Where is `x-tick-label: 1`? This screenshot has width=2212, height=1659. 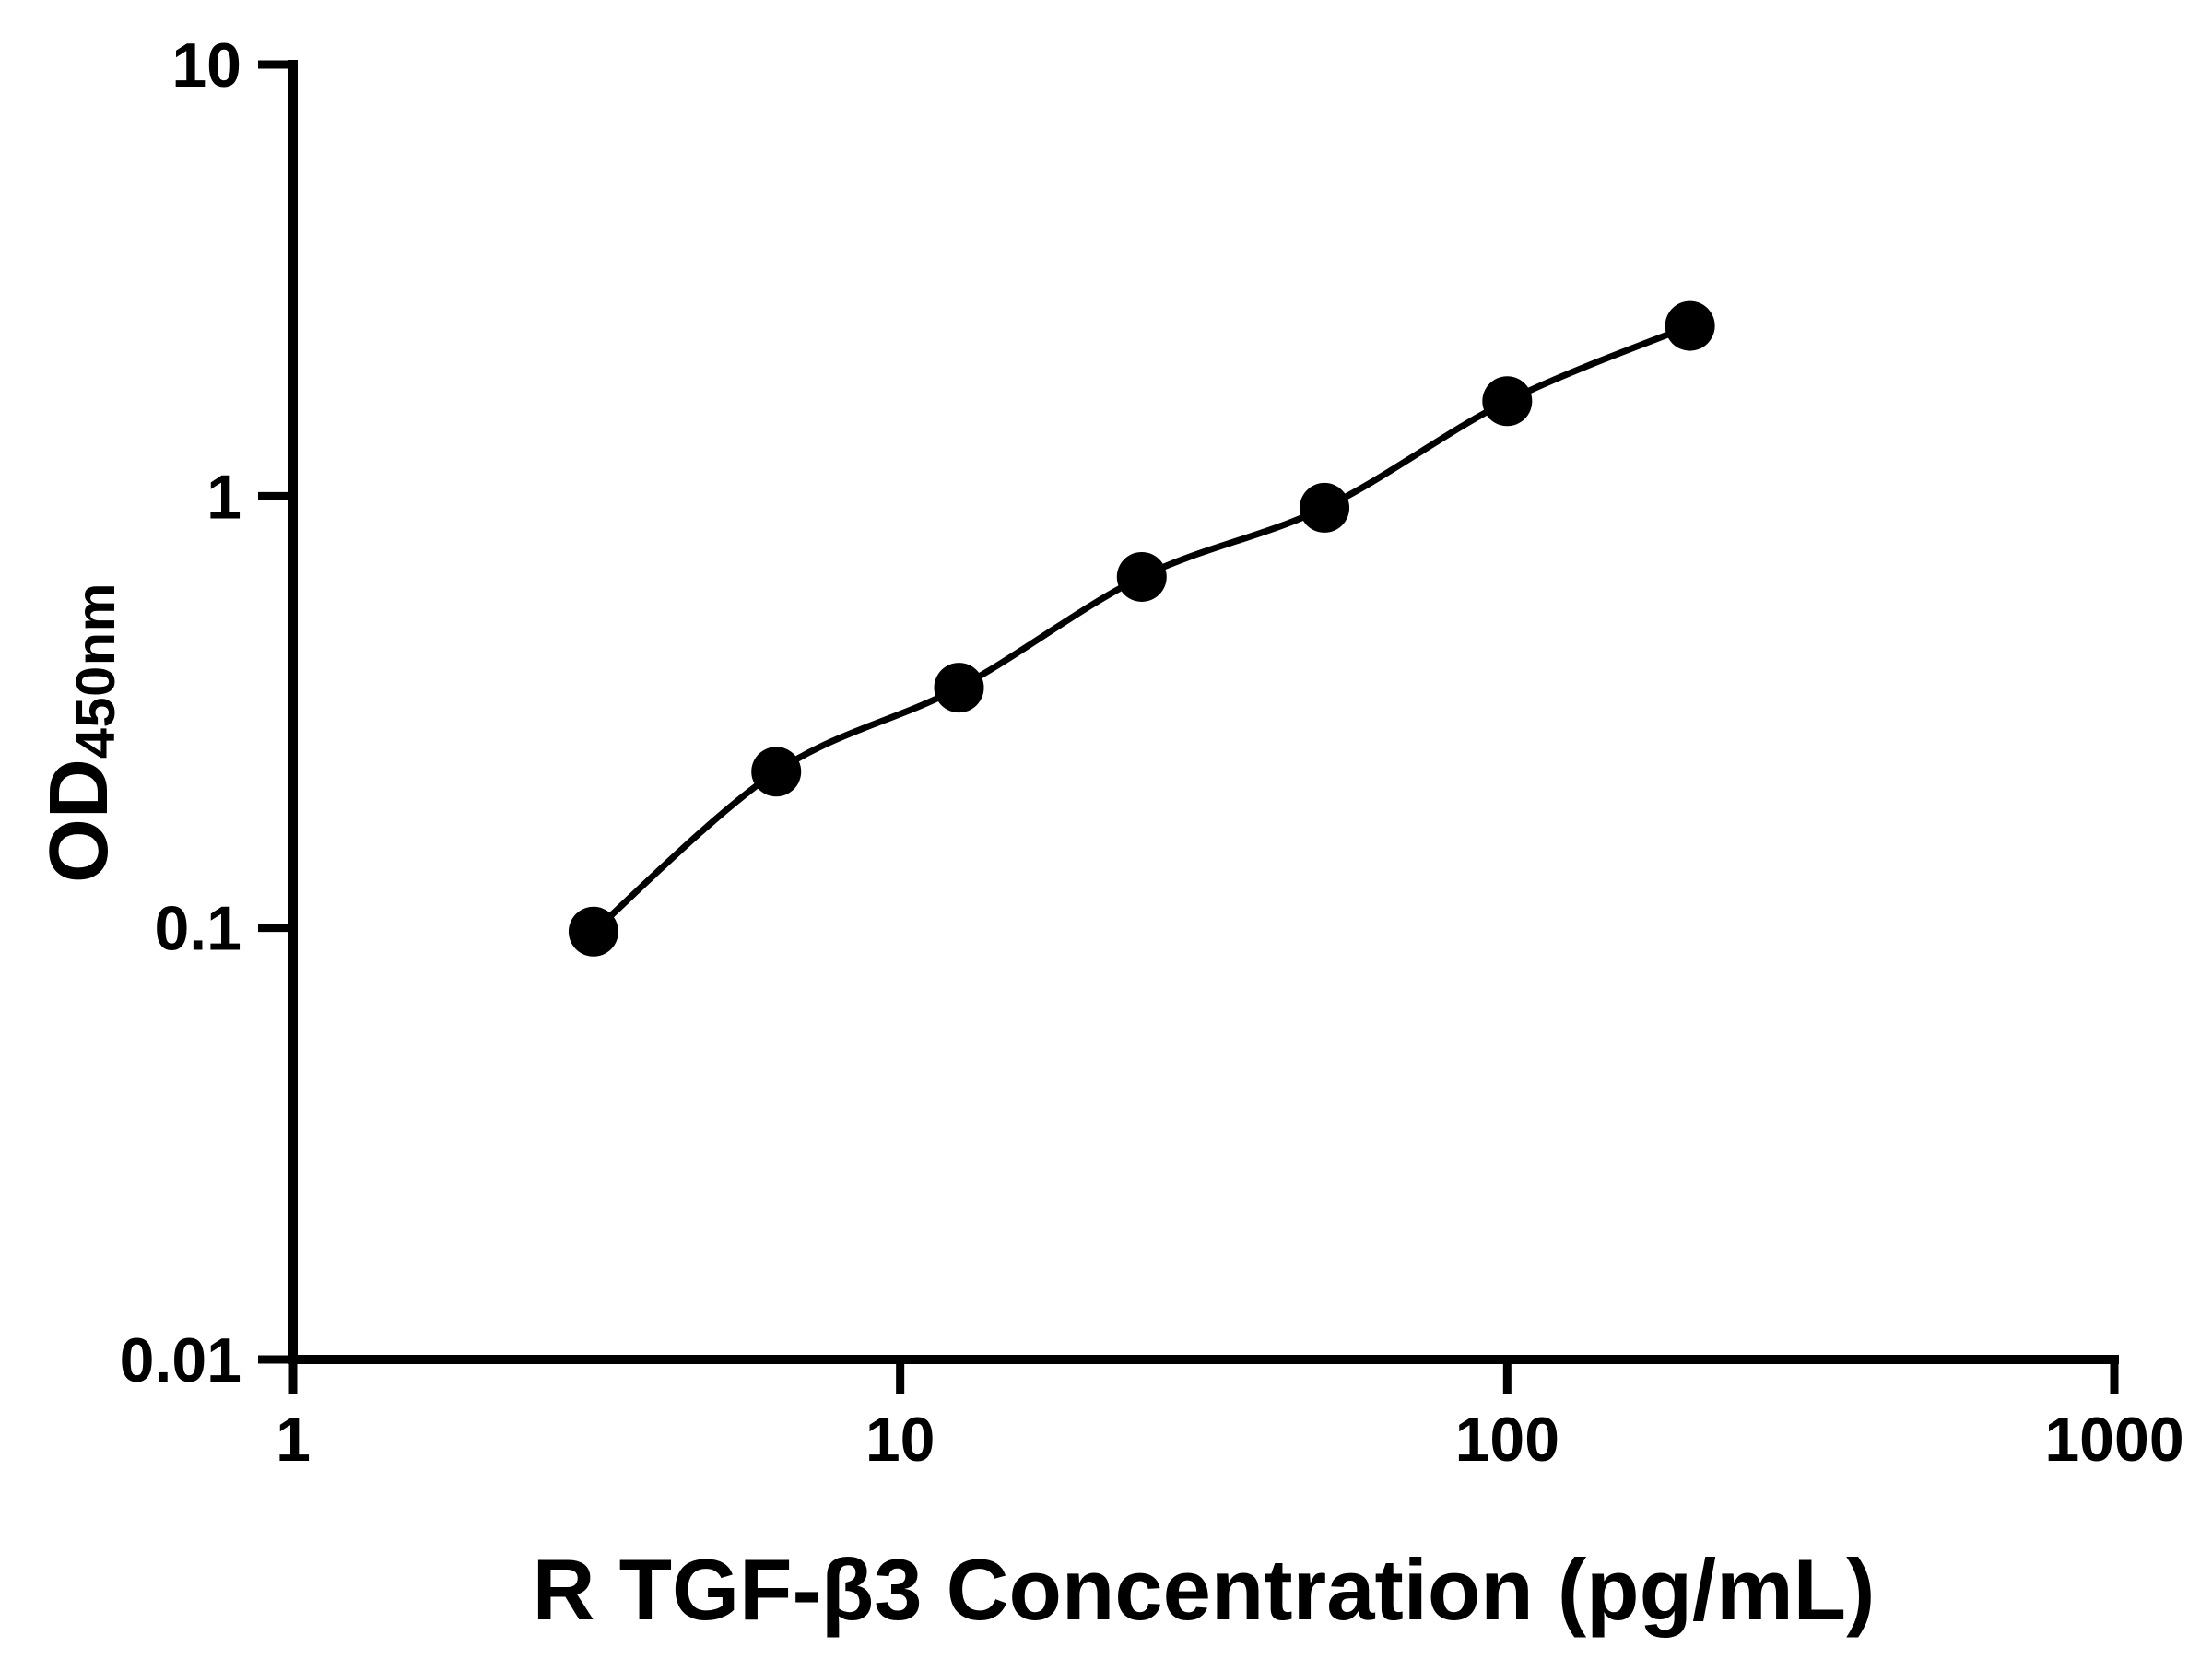
x-tick-label: 1 is located at coordinates (293, 1440).